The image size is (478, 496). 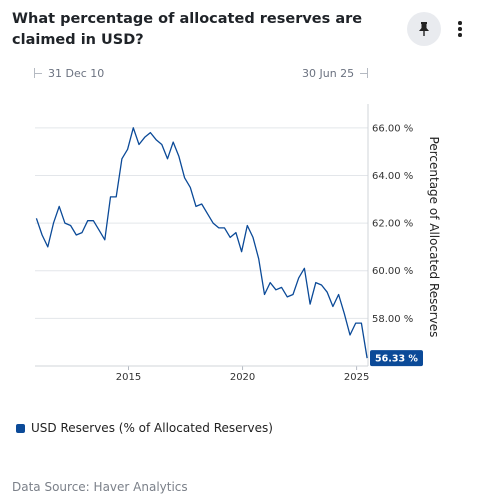 I want to click on y-tick-label: 62.00 %, so click(x=392, y=224).